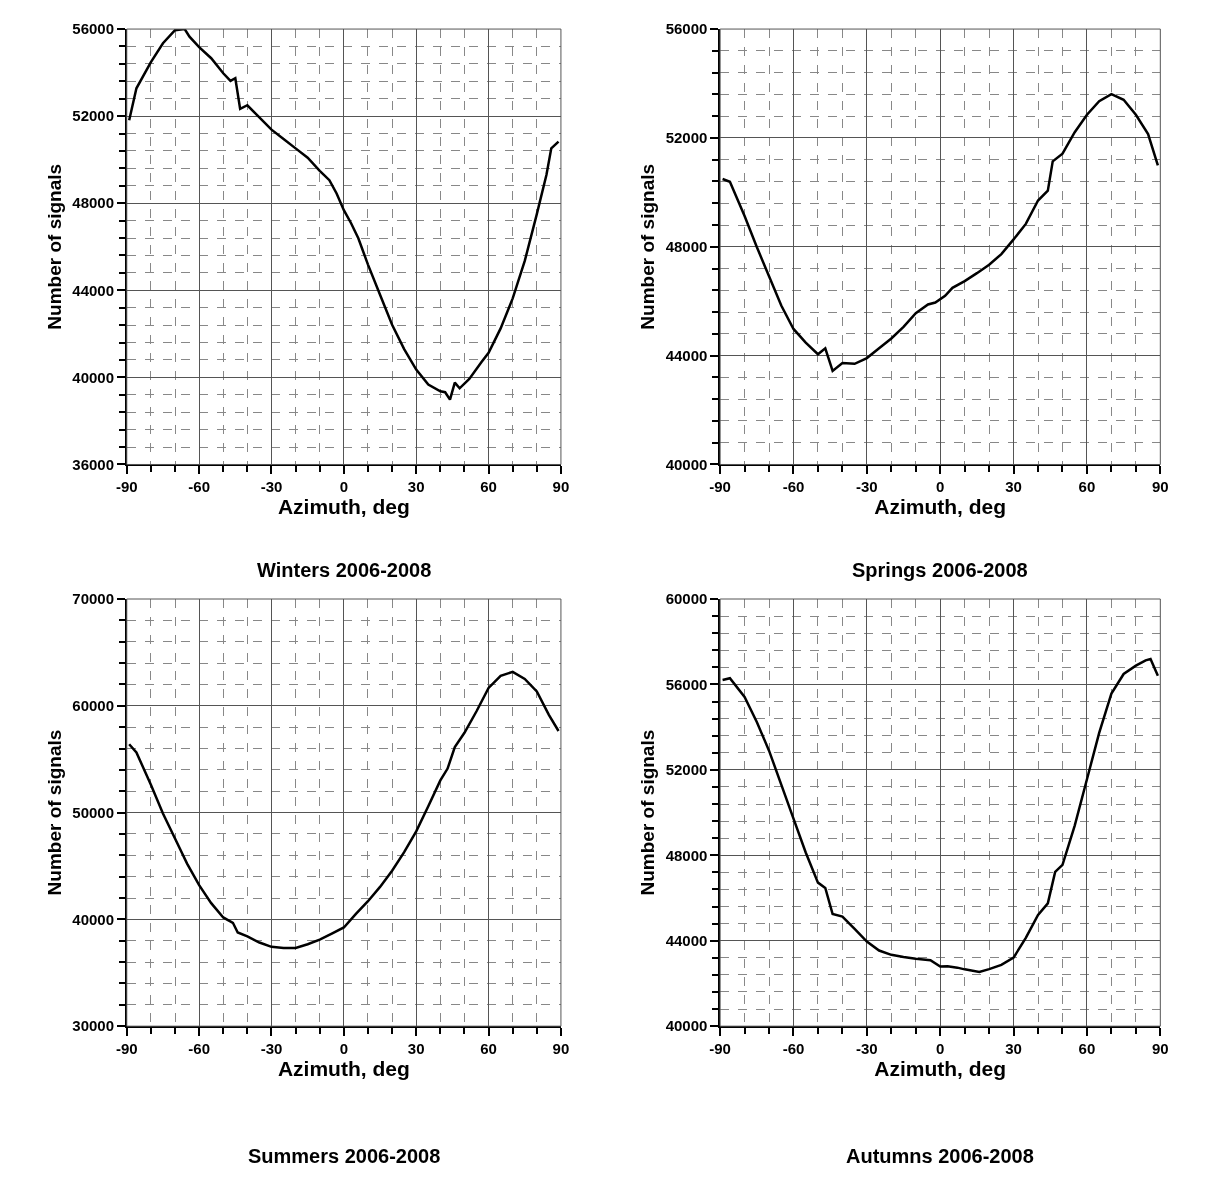 Image resolution: width=1225 pixels, height=1197 pixels. Describe the element at coordinates (344, 570) in the screenshot. I see `text: Winters 2006-2008` at that location.